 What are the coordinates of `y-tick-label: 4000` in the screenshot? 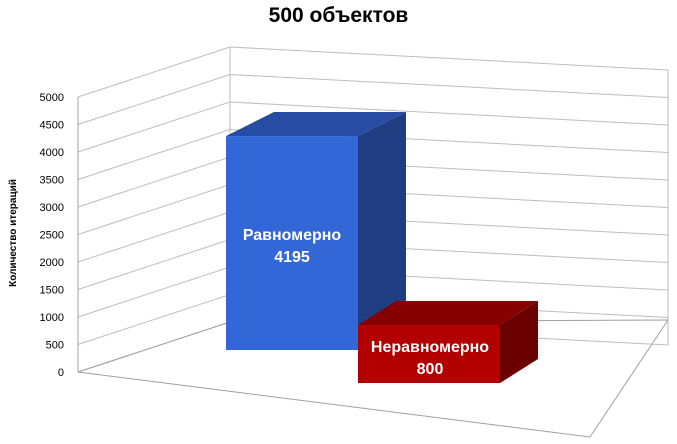 It's located at (52, 153).